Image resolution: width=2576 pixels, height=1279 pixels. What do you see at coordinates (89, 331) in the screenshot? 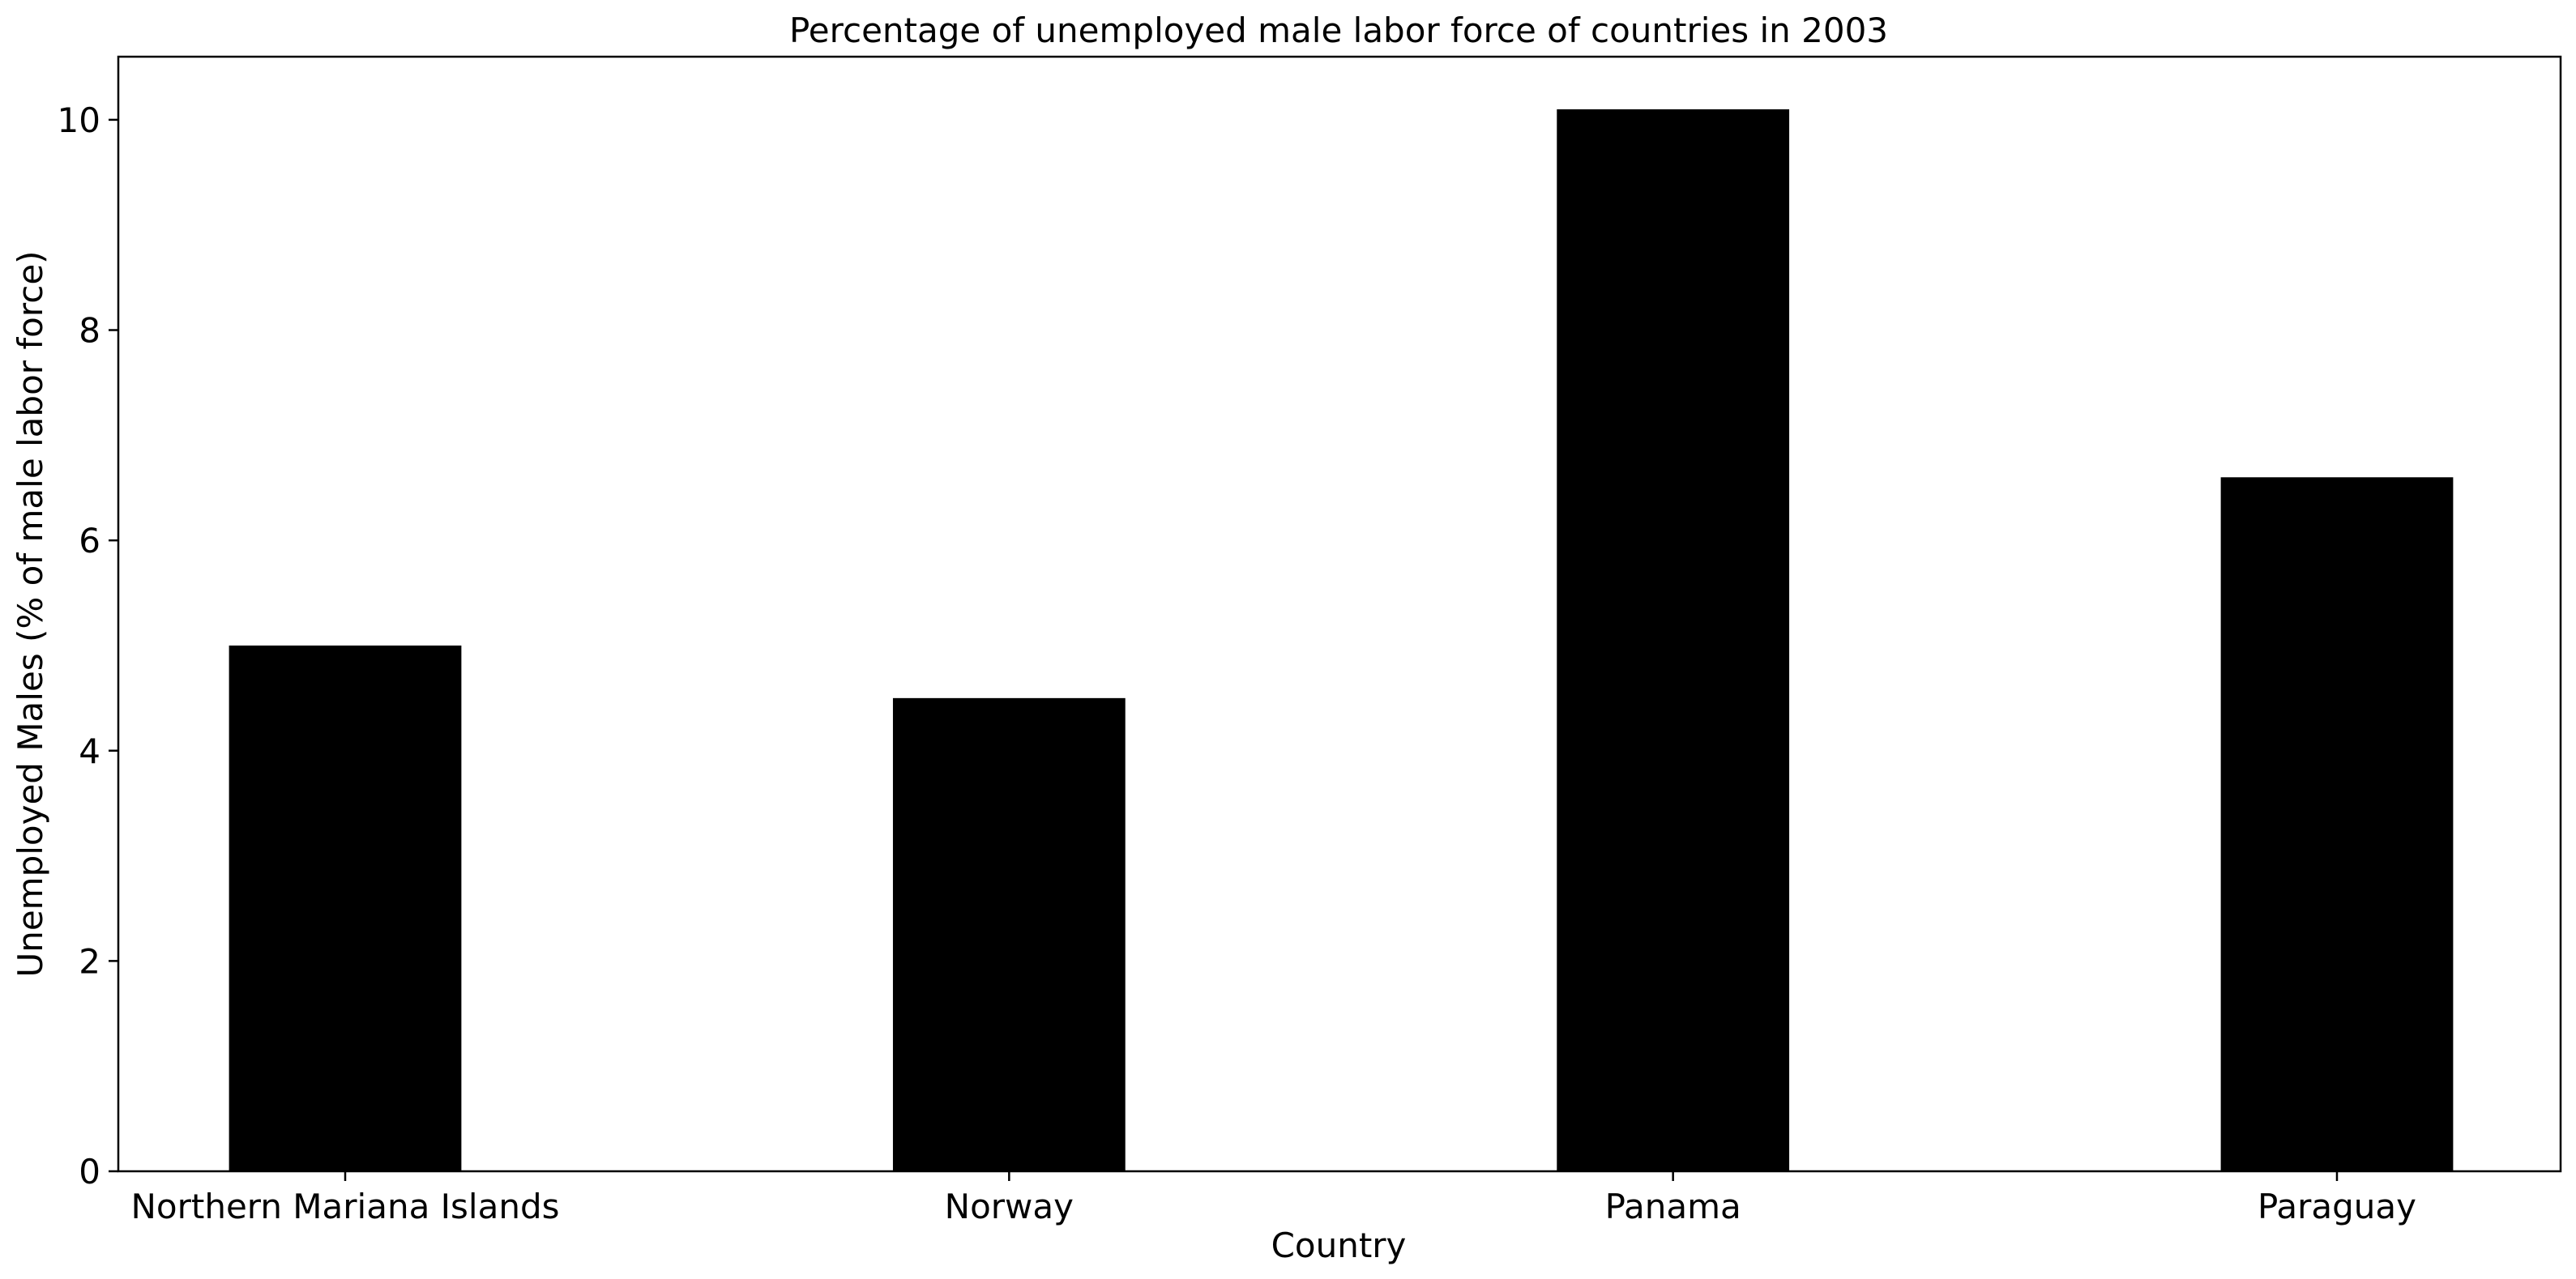
I see `y-tick-label: 8` at bounding box center [89, 331].